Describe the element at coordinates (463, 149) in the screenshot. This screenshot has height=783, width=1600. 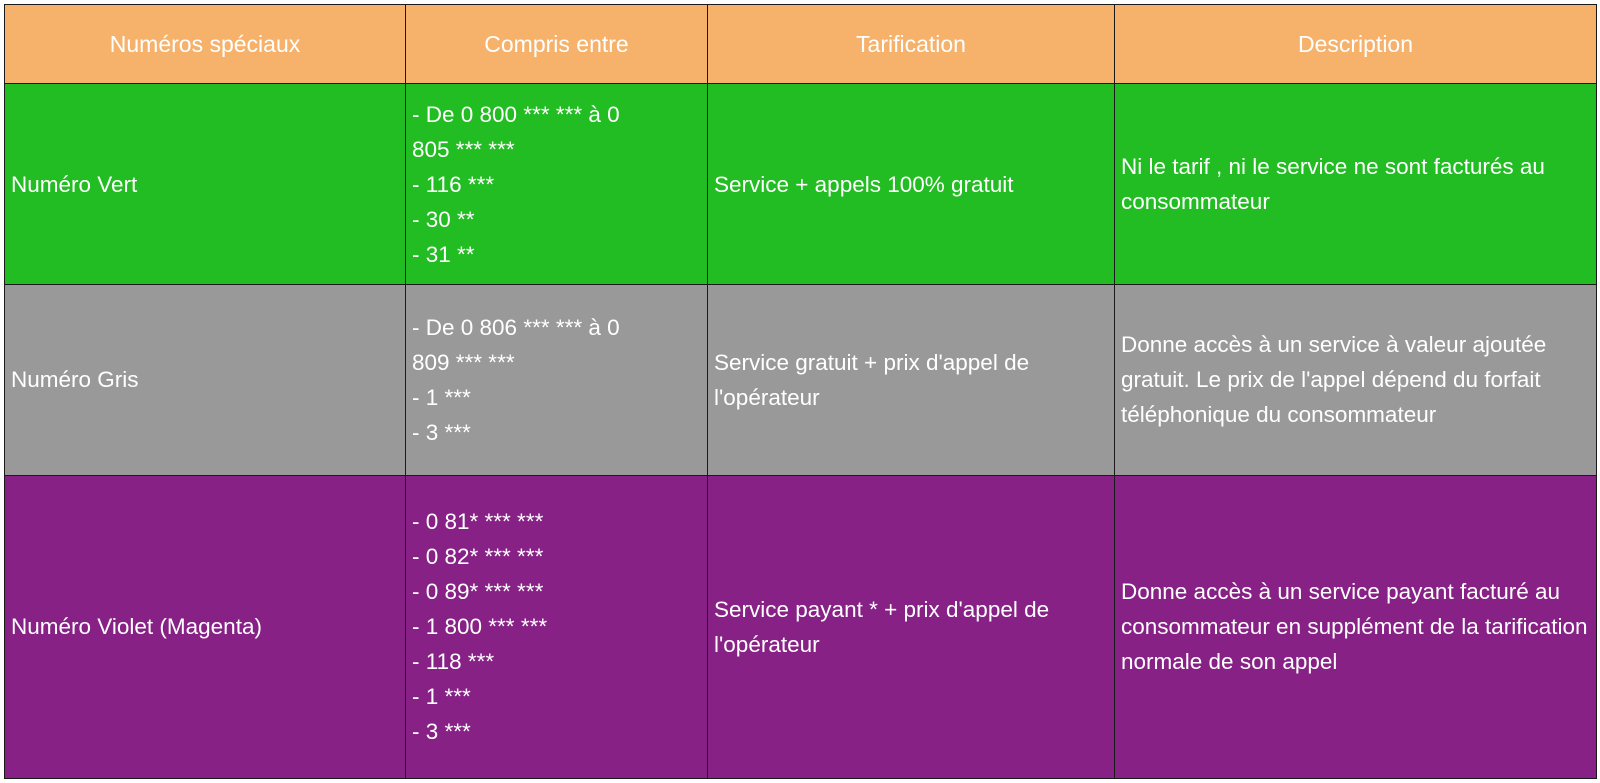
I see `range-line: 805 *** ***` at that location.